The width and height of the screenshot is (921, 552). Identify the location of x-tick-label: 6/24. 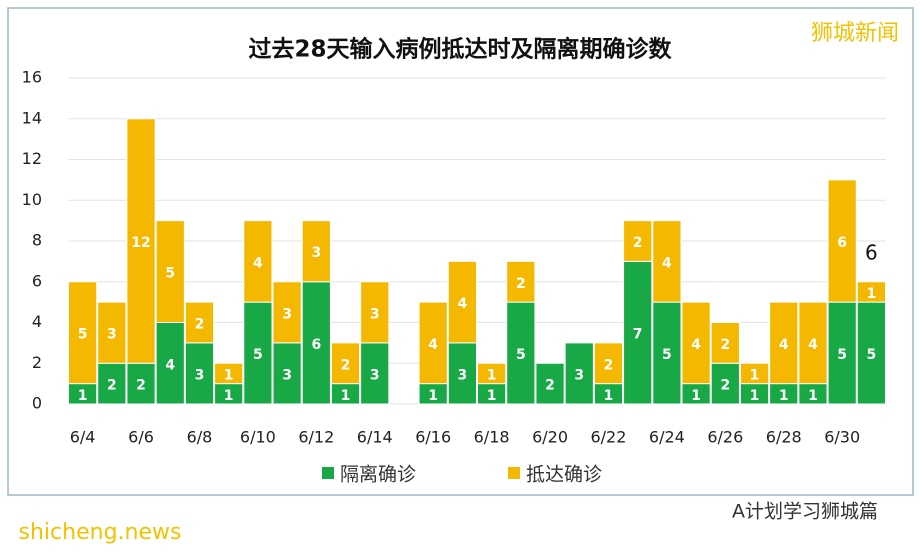
(667, 437).